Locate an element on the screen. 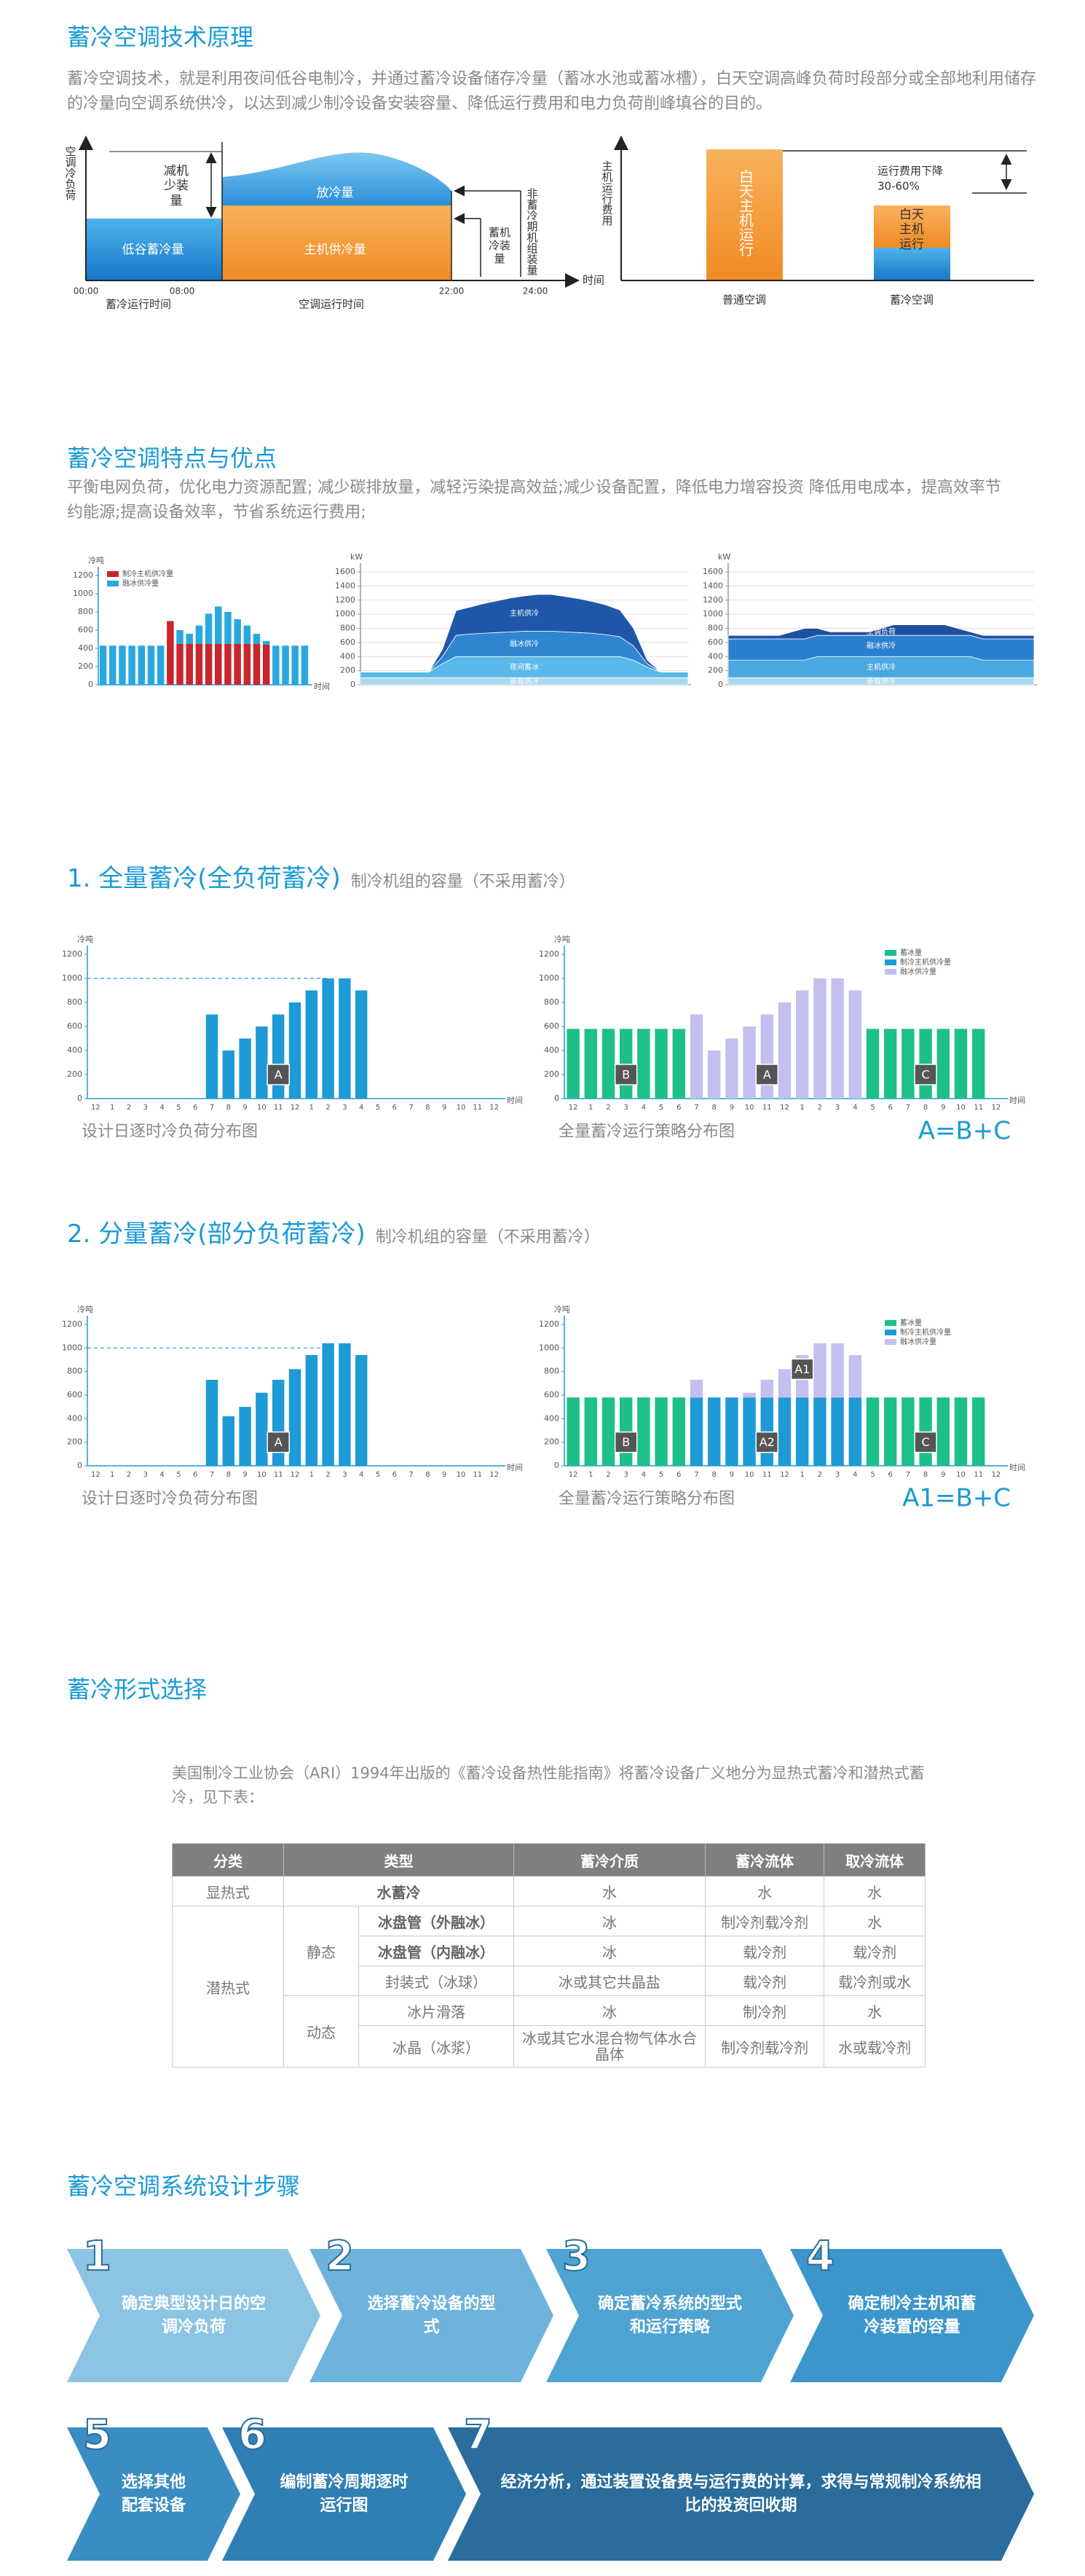 The height and width of the screenshot is (2576, 1085). cell: 制冷剂 is located at coordinates (765, 2010).